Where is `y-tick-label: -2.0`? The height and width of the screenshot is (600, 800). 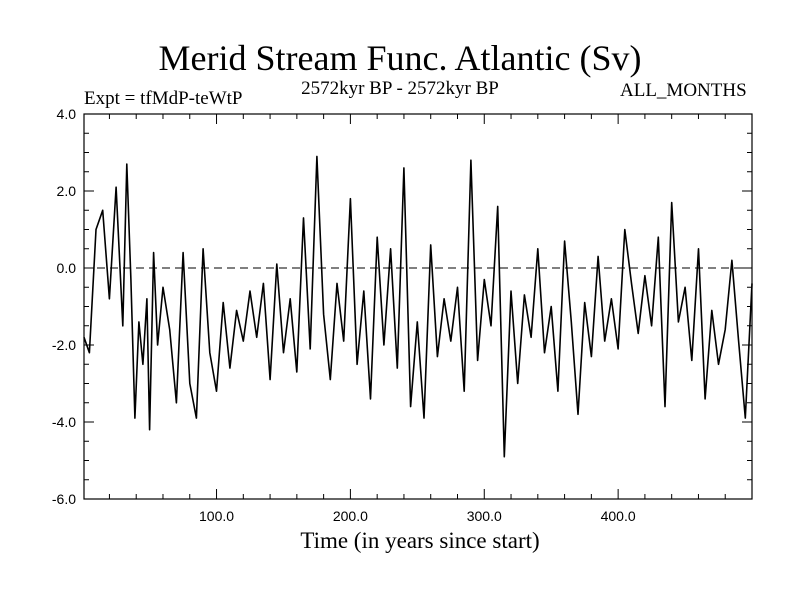 y-tick-label: -2.0 is located at coordinates (64, 345).